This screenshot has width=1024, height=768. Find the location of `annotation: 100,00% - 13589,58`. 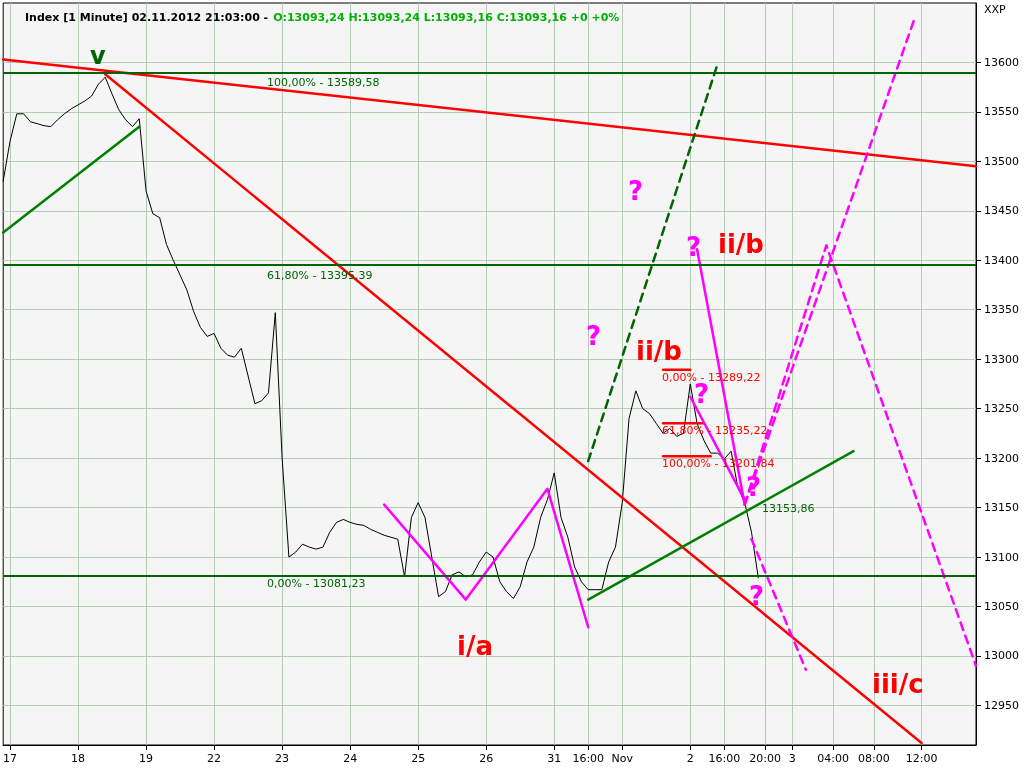

annotation: 100,00% - 13589,58 is located at coordinates (323, 82).